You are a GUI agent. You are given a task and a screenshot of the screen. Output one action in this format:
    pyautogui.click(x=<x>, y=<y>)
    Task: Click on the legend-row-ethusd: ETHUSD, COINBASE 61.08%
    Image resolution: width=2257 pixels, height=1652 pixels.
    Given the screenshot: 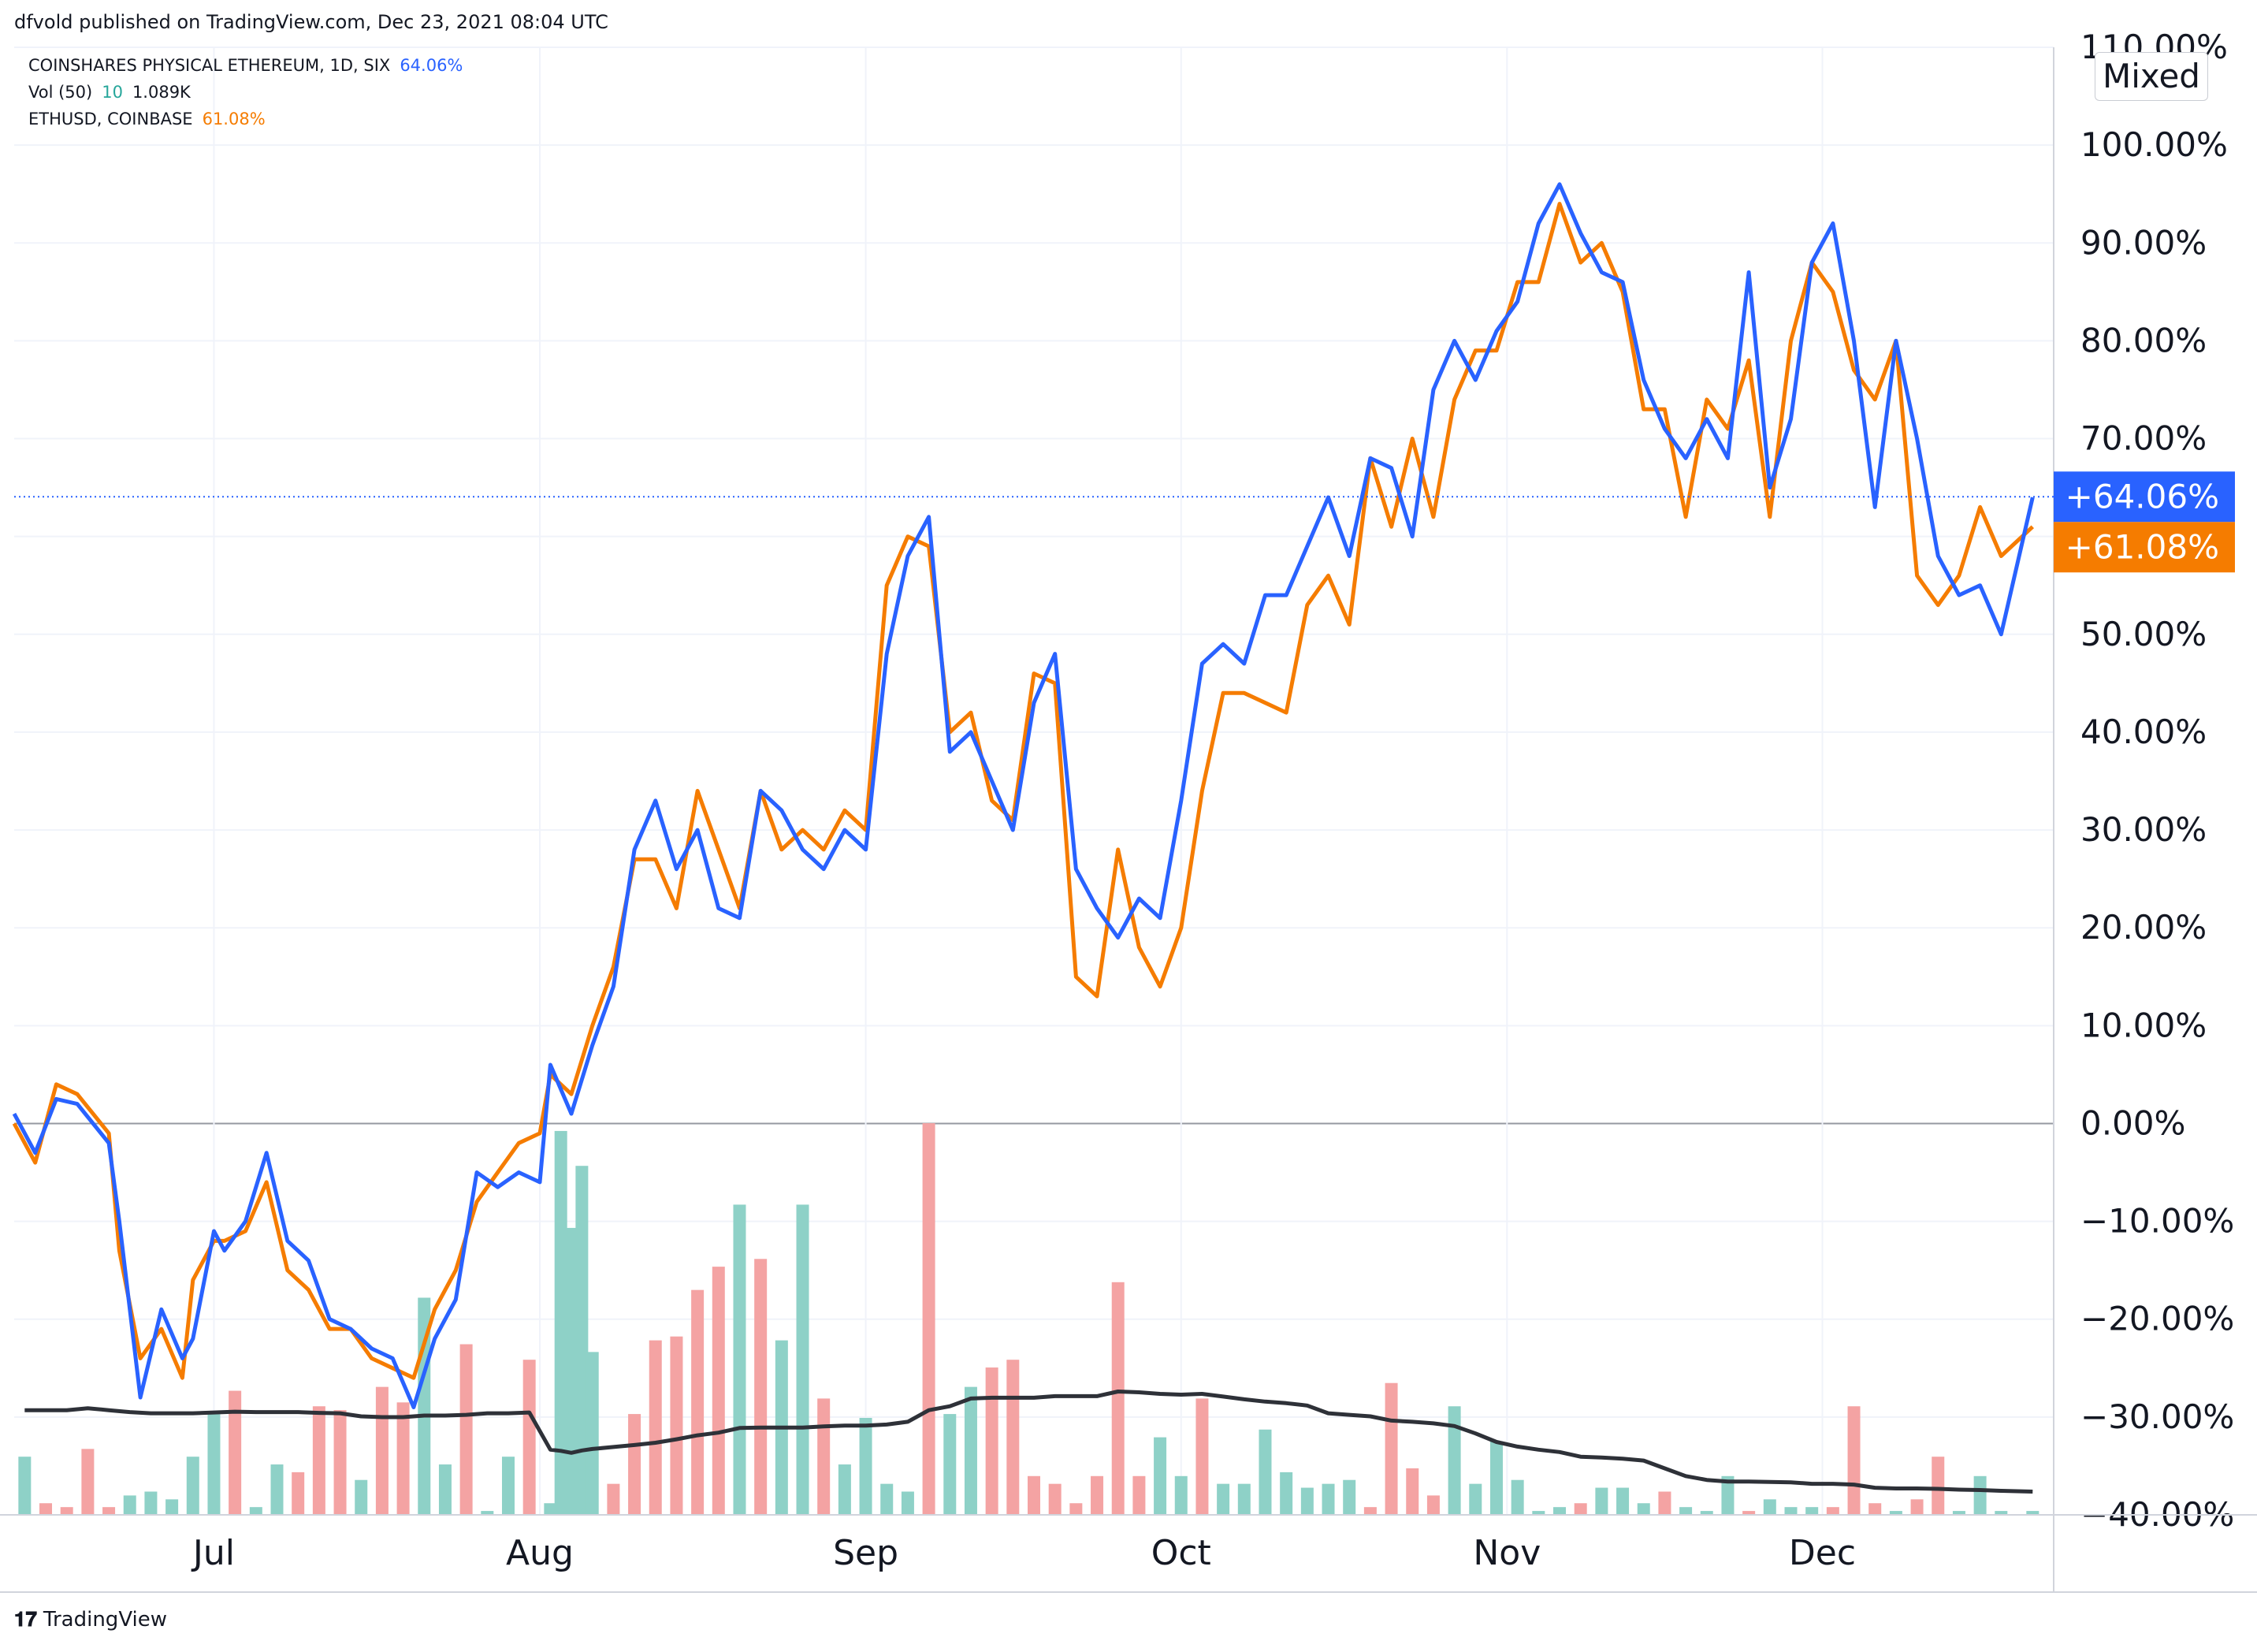 What is the action you would take?
    pyautogui.click(x=245, y=119)
    